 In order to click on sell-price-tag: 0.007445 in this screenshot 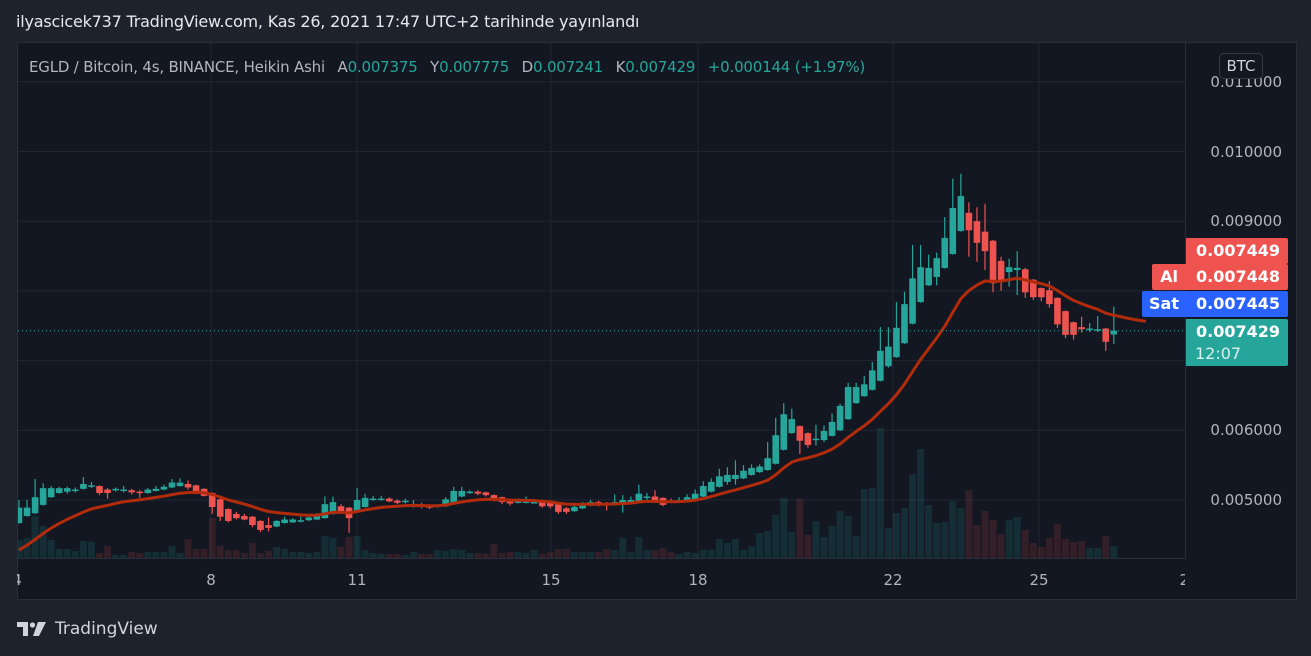, I will do `click(1237, 304)`.